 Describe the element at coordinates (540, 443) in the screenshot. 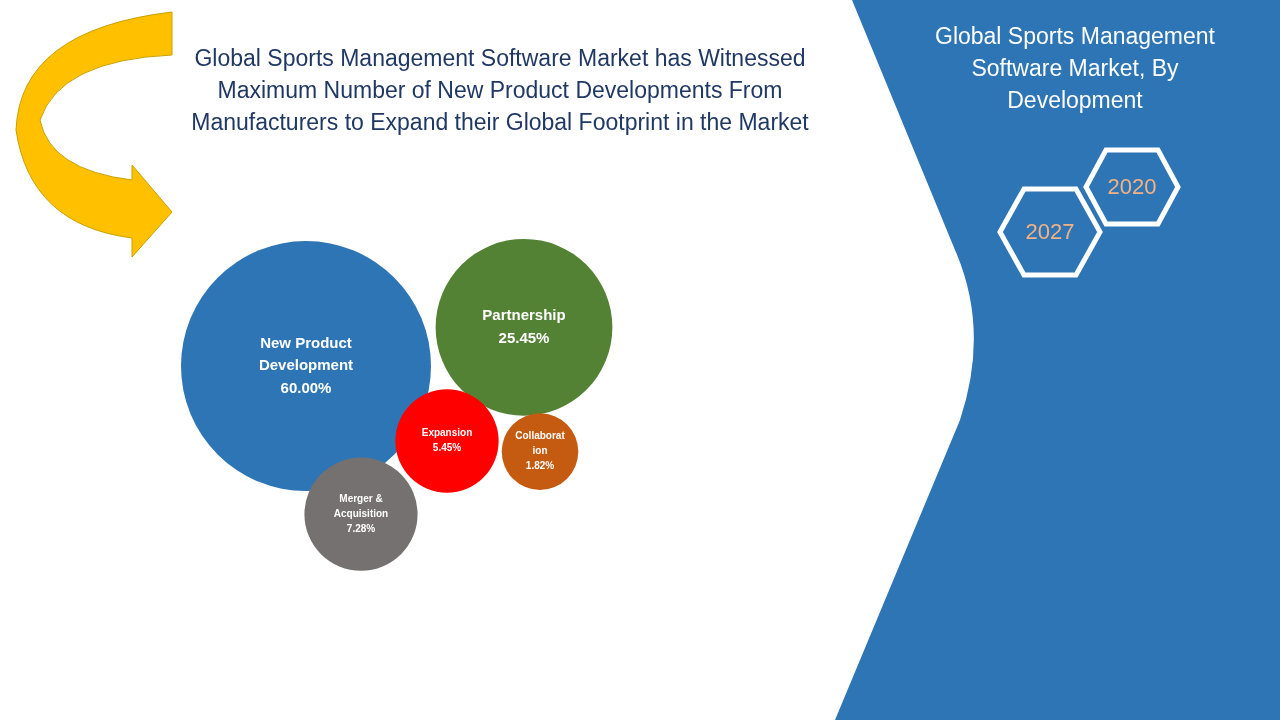

I see `category-label: Collaboration` at that location.